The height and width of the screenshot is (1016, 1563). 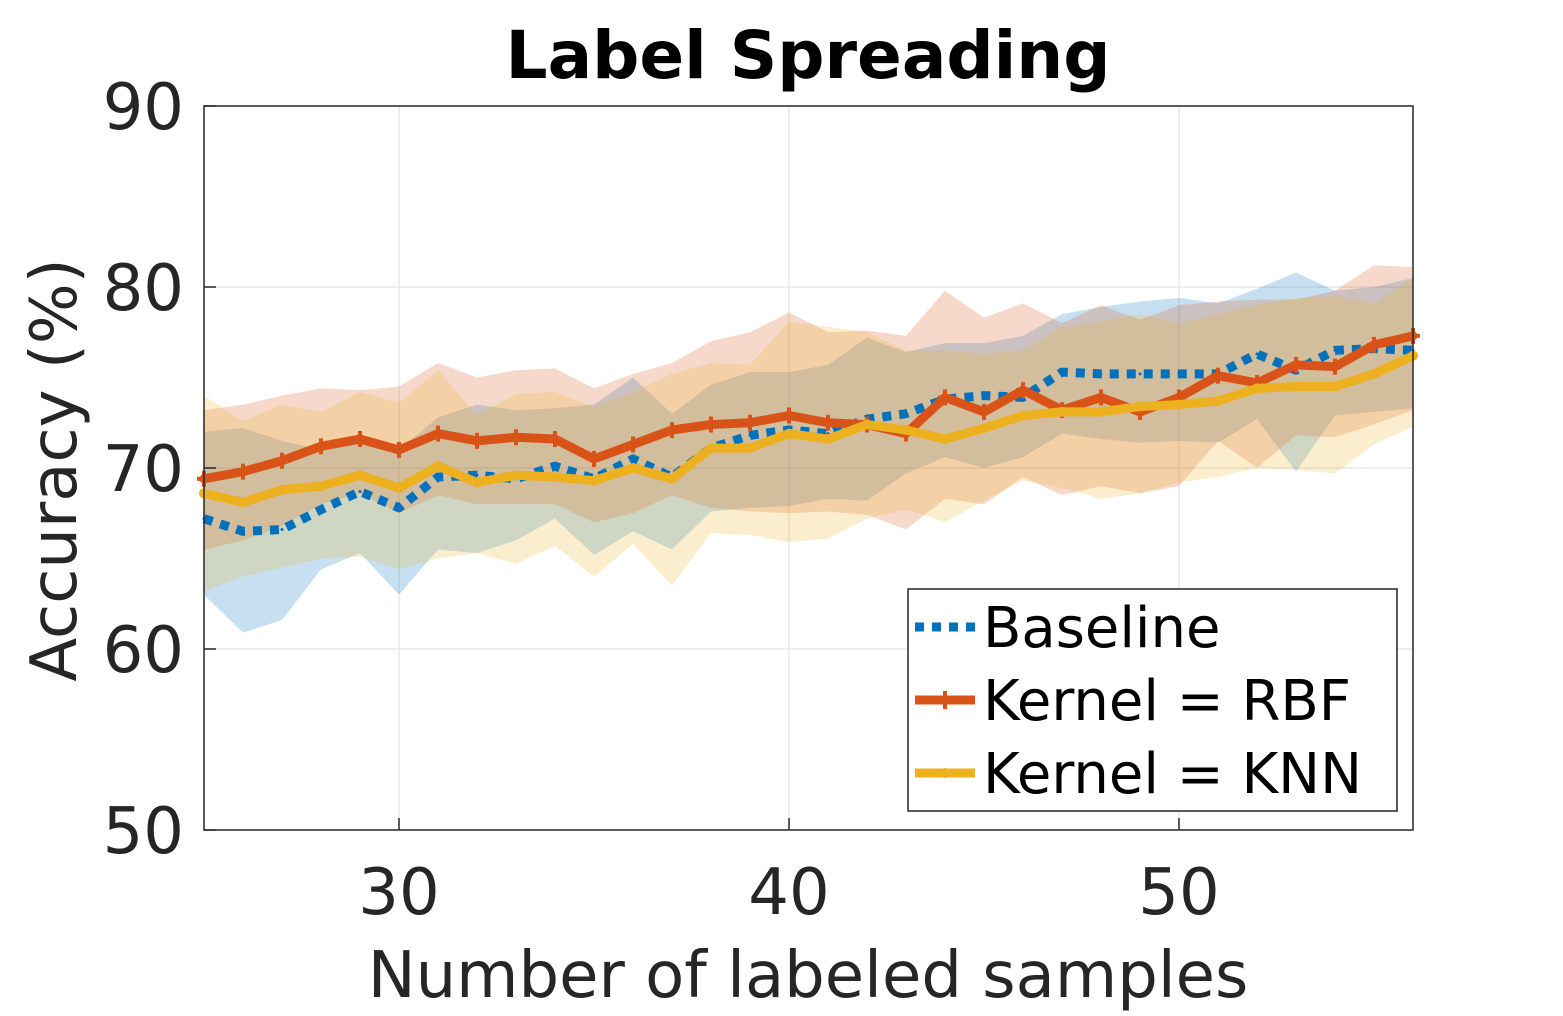 I want to click on y-tick-label: 60, so click(x=143, y=651).